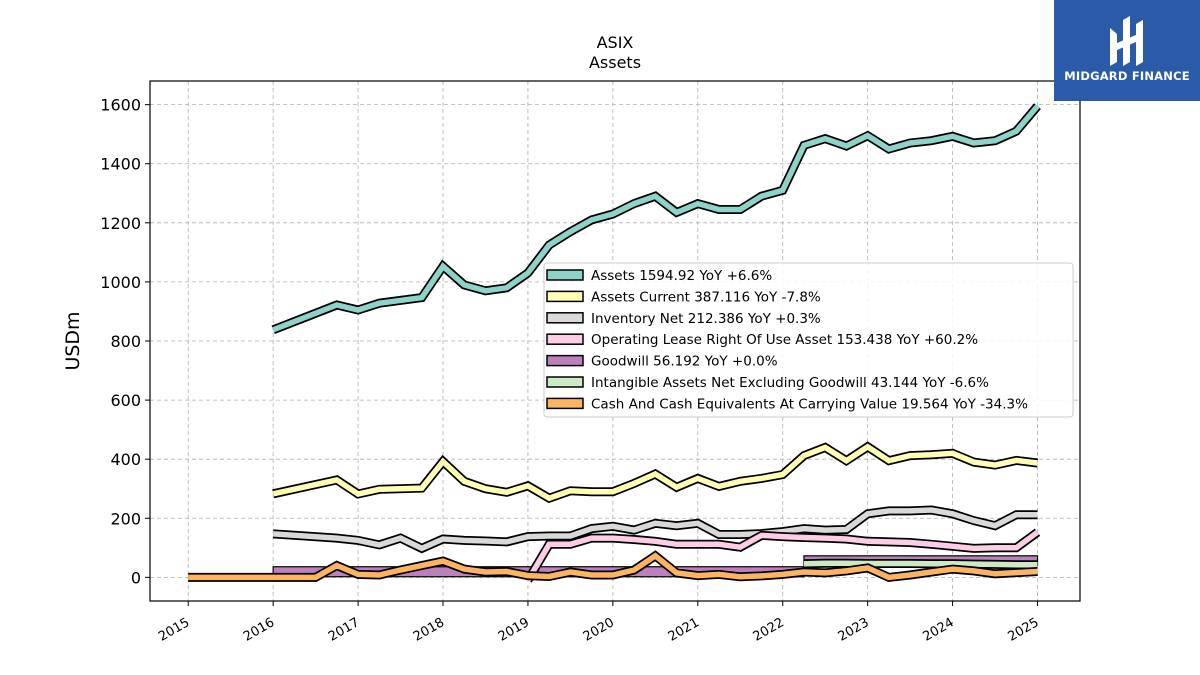 Image resolution: width=1200 pixels, height=675 pixels. I want to click on y-axis-label: USDm, so click(73, 340).